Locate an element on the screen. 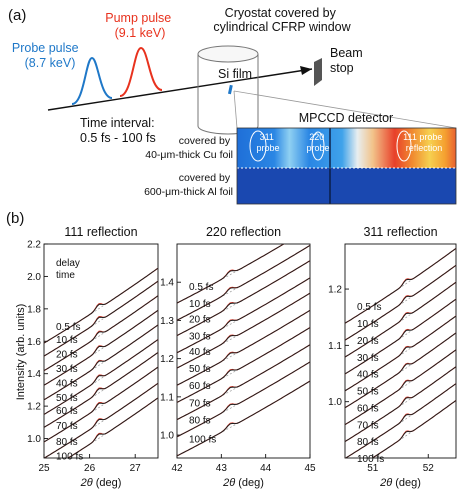 The width and height of the screenshot is (463, 494). legend-title: delay time is located at coordinates (69, 269).